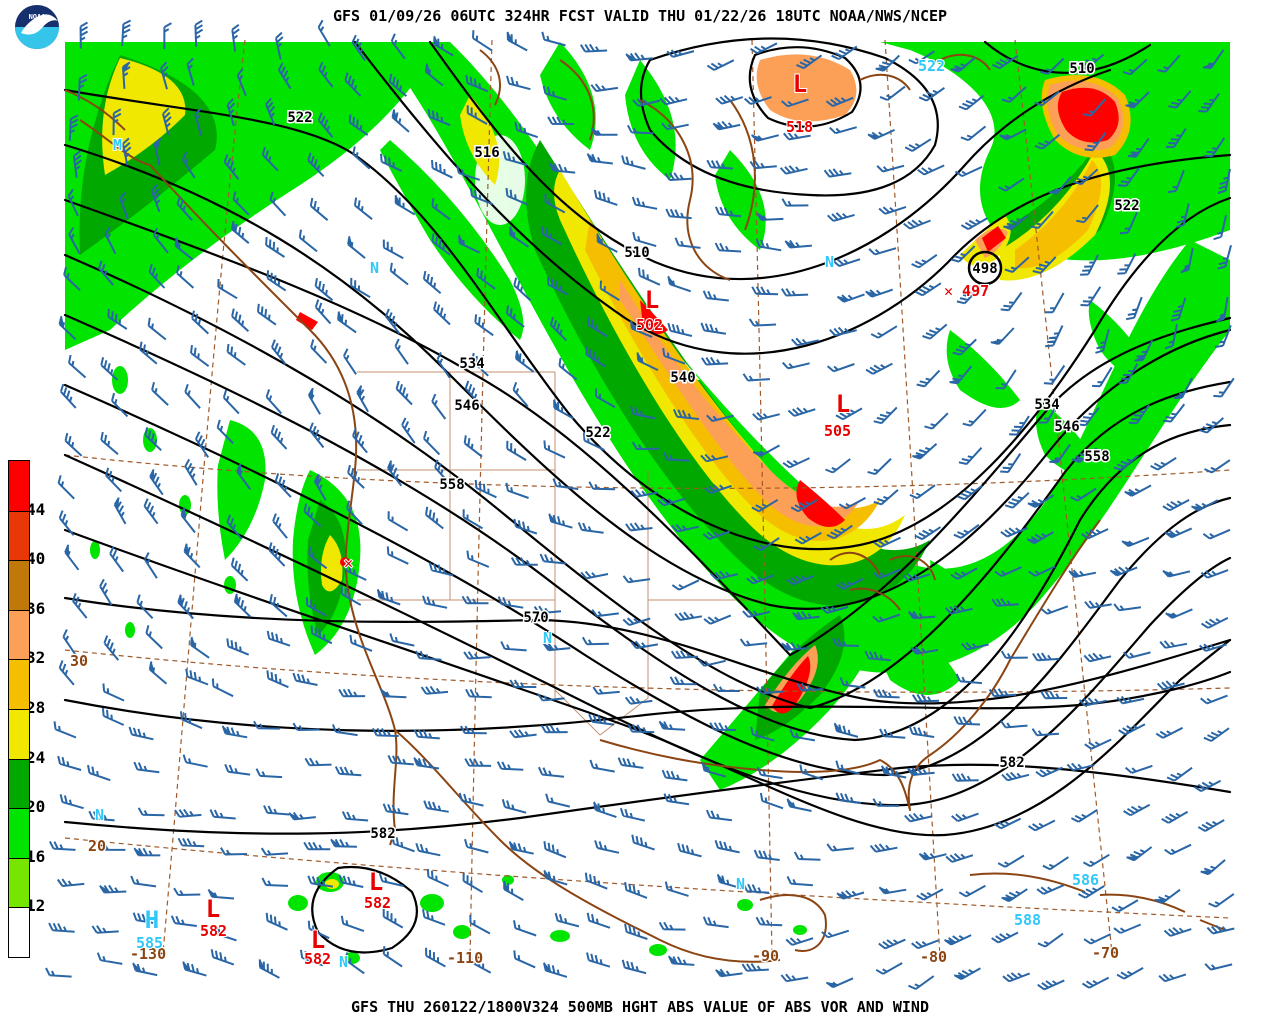  Describe the element at coordinates (38, 17) in the screenshot. I see `noaa-logo-text: NOAA` at that location.